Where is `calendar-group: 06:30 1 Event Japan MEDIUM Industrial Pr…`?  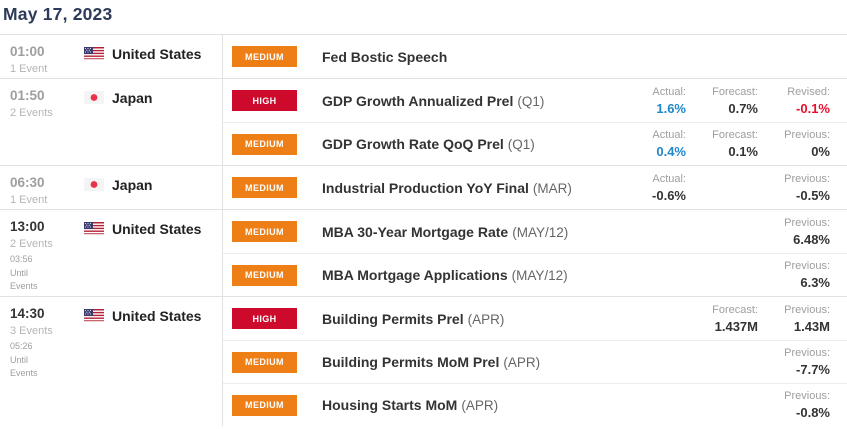
calendar-group: 06:30 1 Event Japan MEDIUM Industrial Pr… is located at coordinates (423, 187).